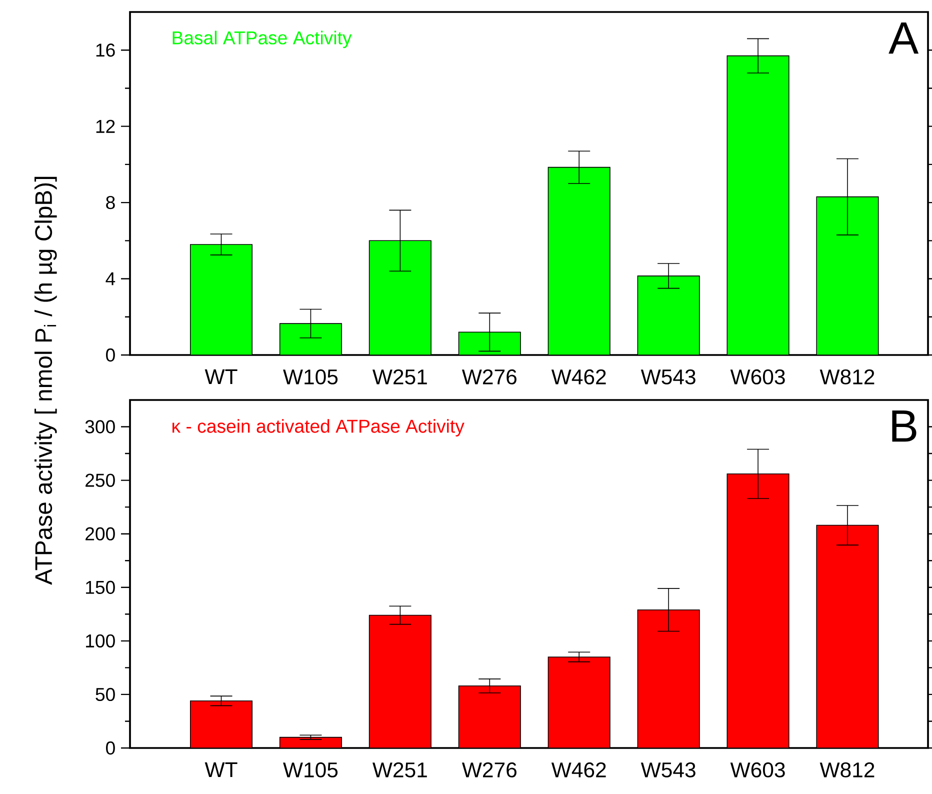 Image resolution: width=932 pixels, height=794 pixels. Describe the element at coordinates (105, 126) in the screenshot. I see `y-tick-label: 12` at that location.